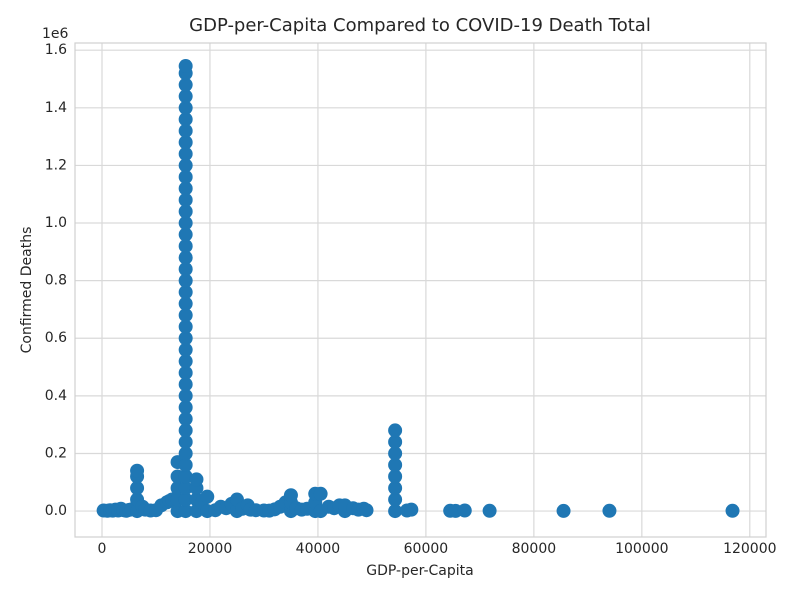  What do you see at coordinates (55, 34) in the screenshot?
I see `y-offset-label: 1e6` at bounding box center [55, 34].